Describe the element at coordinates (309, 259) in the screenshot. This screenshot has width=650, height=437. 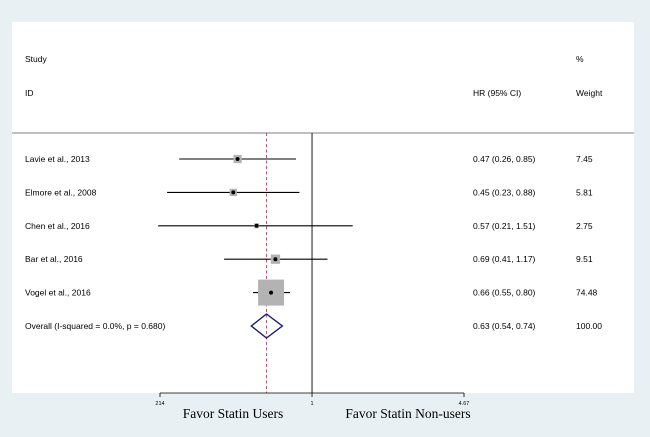
I see `study-row: Bar et al., 2016 0.69 (0.41, 1.17) 9.51` at that location.